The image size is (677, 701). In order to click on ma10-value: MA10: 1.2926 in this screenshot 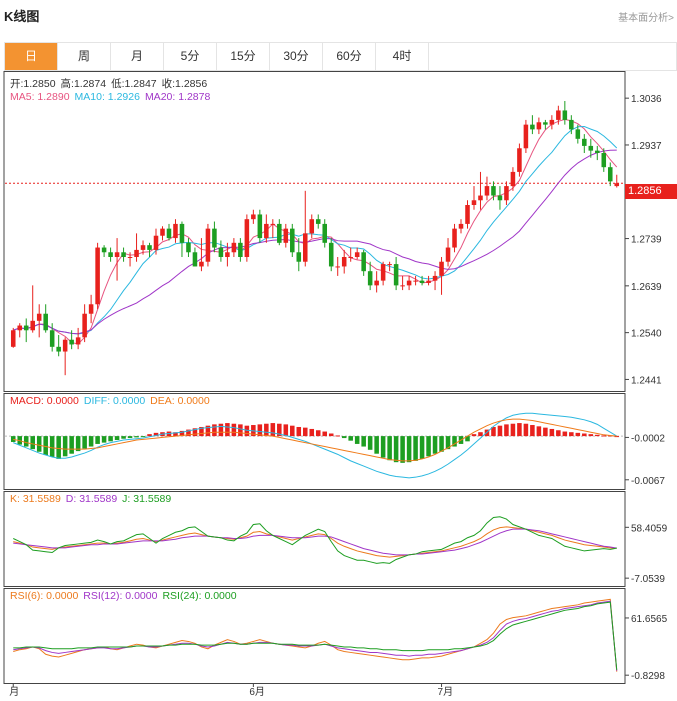, I will do `click(107, 97)`.